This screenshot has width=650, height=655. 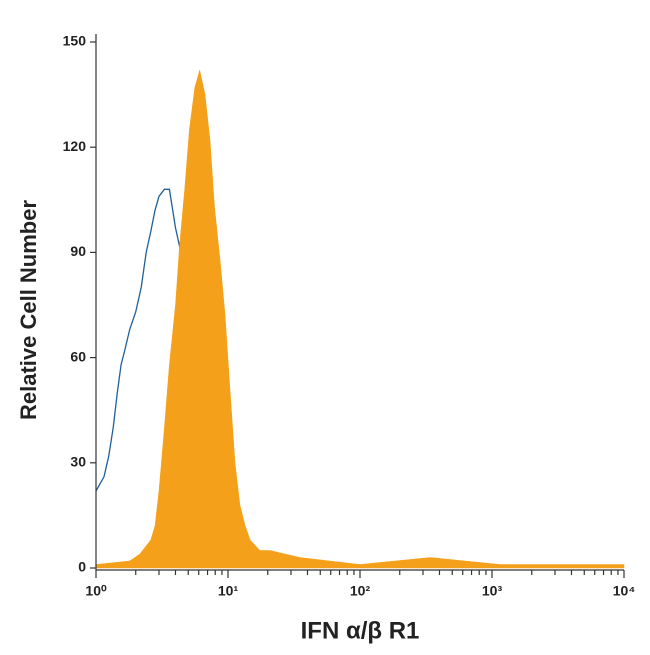 I want to click on y-tick-label: 60, so click(x=78, y=356).